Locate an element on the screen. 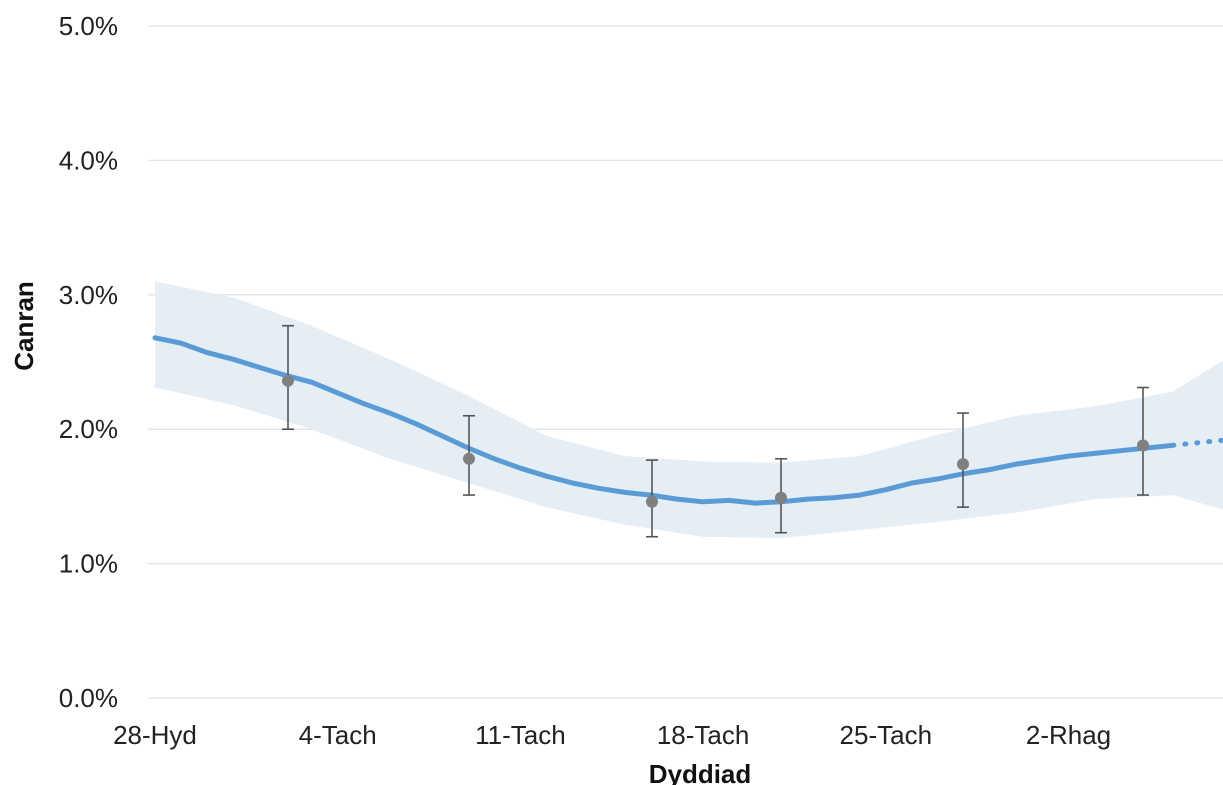 The image size is (1223, 785). x-tick-label: 25-Tach is located at coordinates (886, 735).